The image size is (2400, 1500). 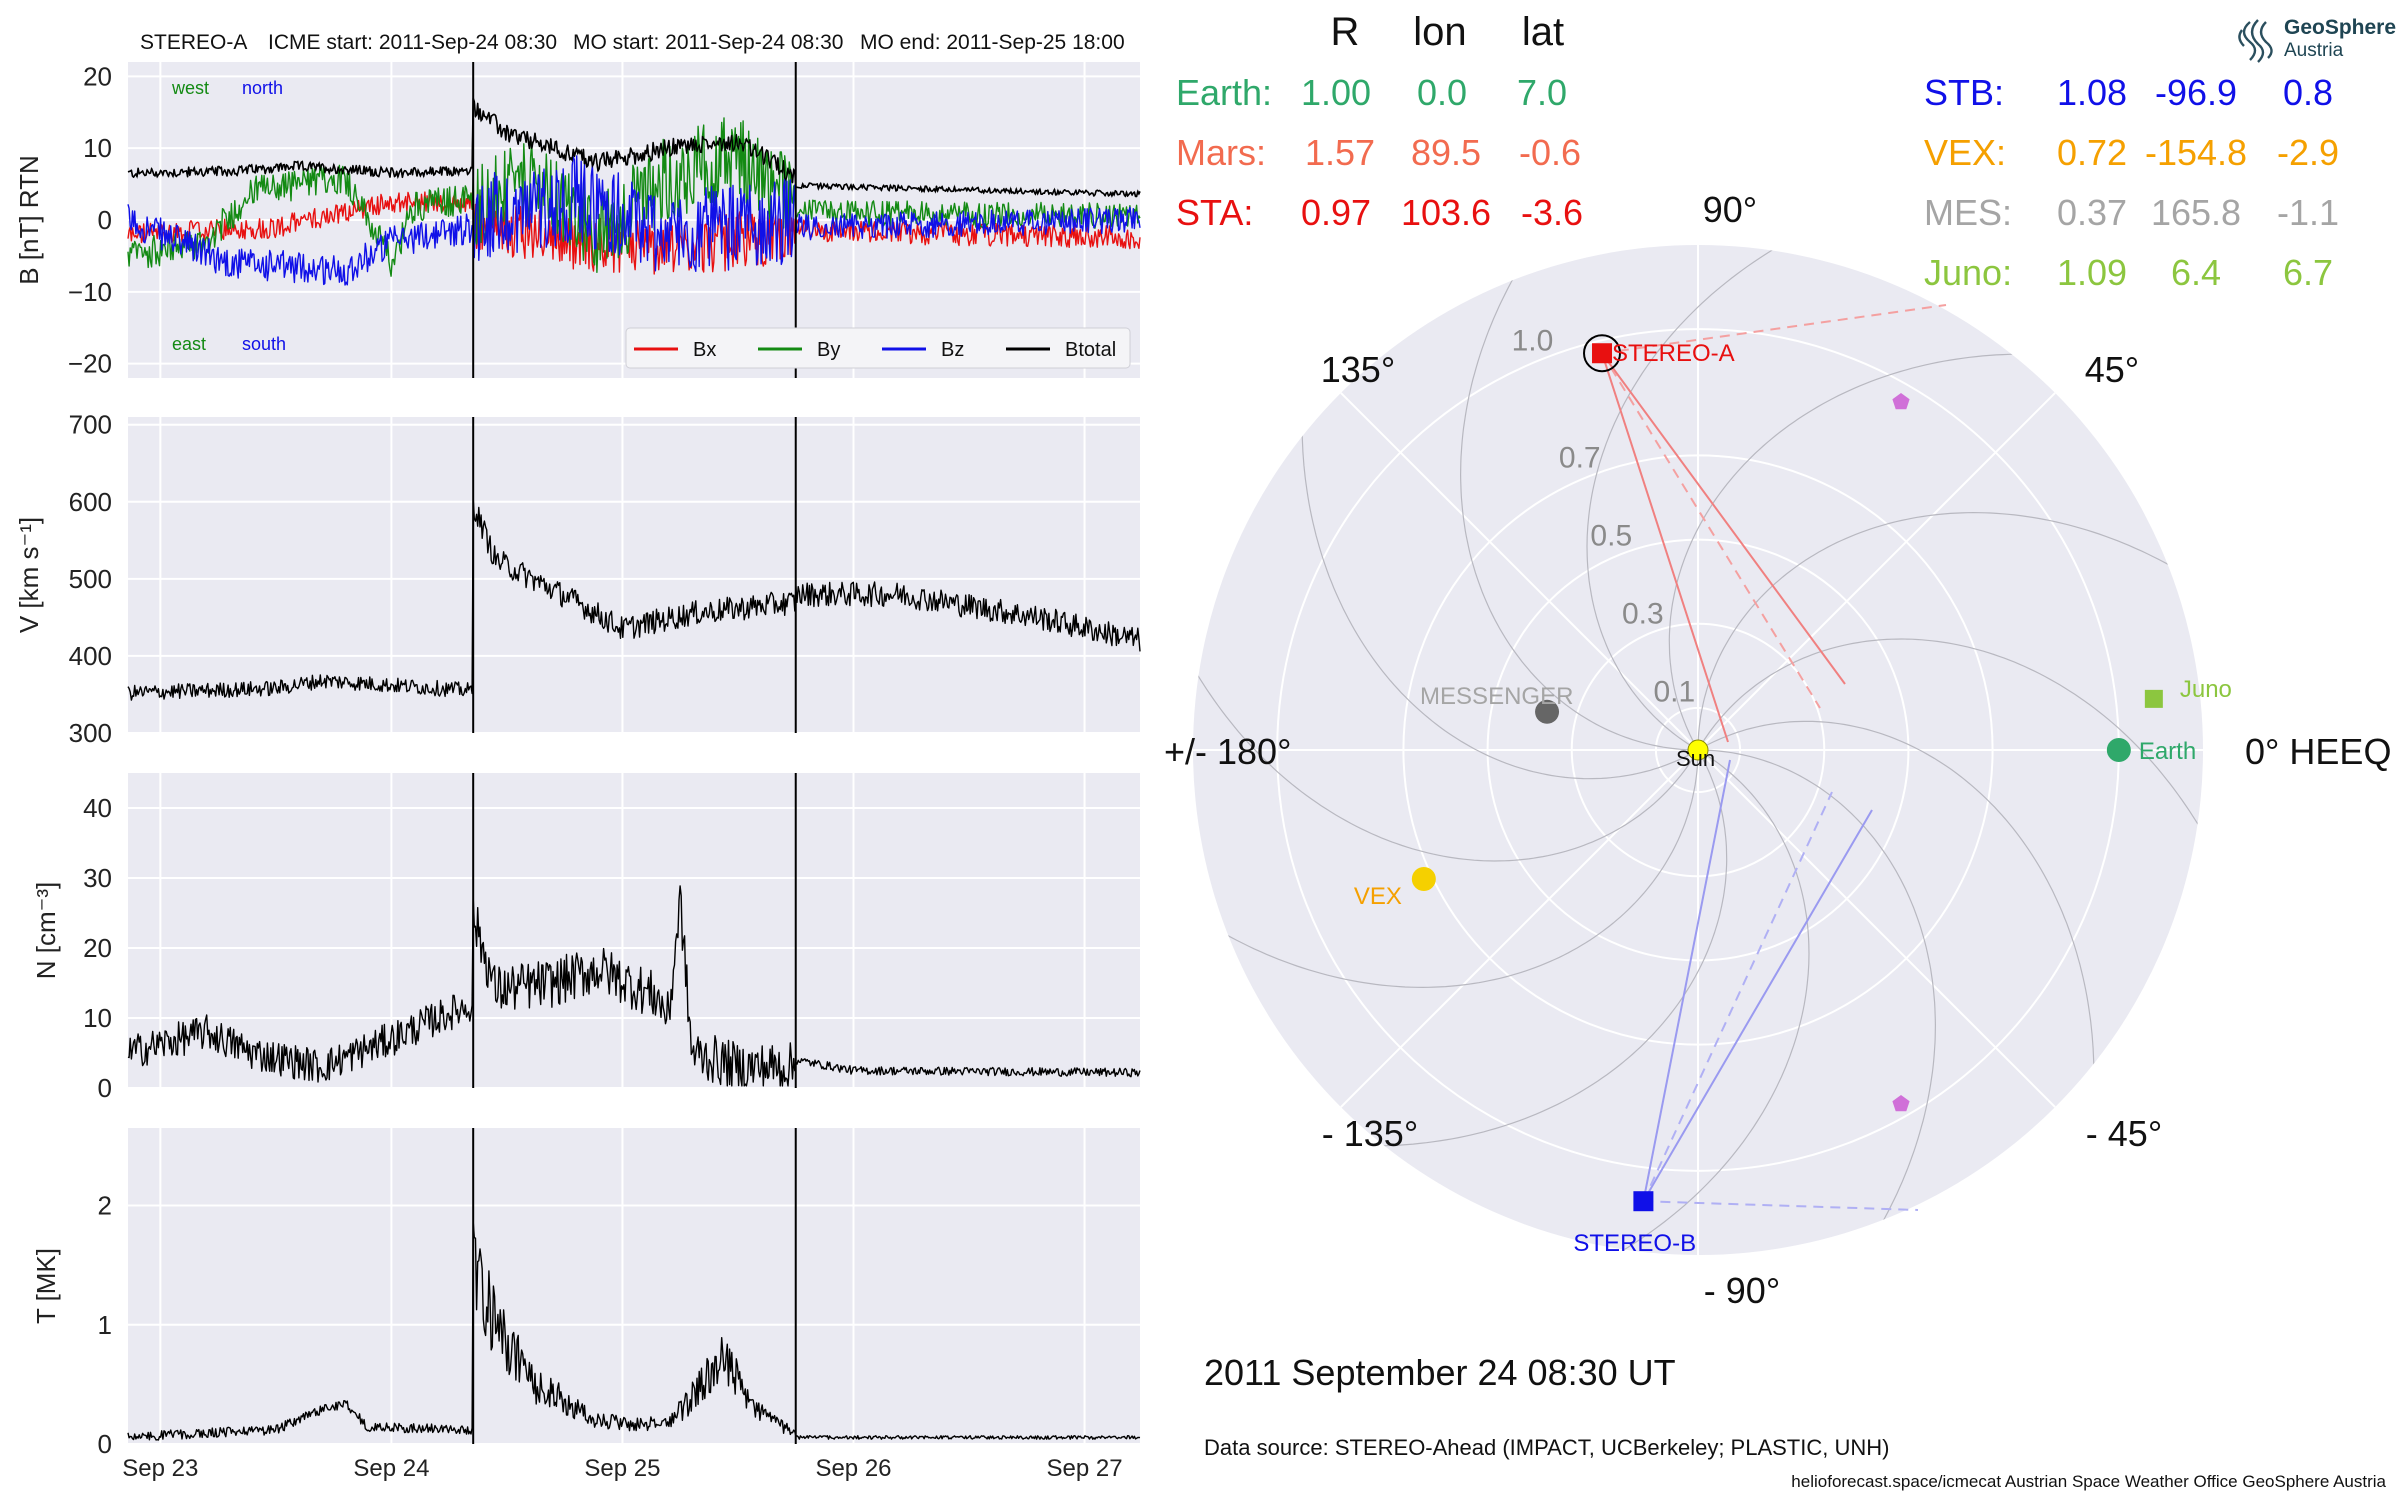 What do you see at coordinates (1674, 691) in the screenshot?
I see `radial-label: 0.1` at bounding box center [1674, 691].